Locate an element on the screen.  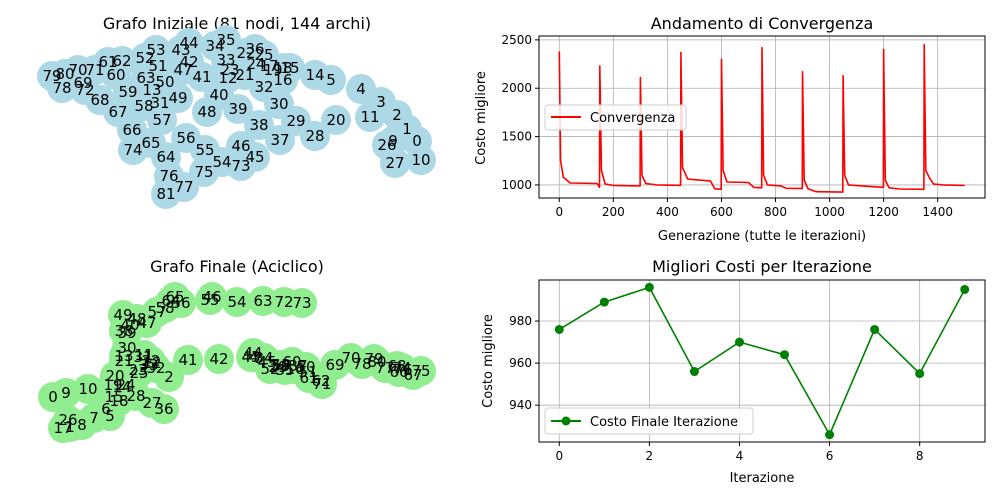
final-node-label: 72 is located at coordinates (283, 302).